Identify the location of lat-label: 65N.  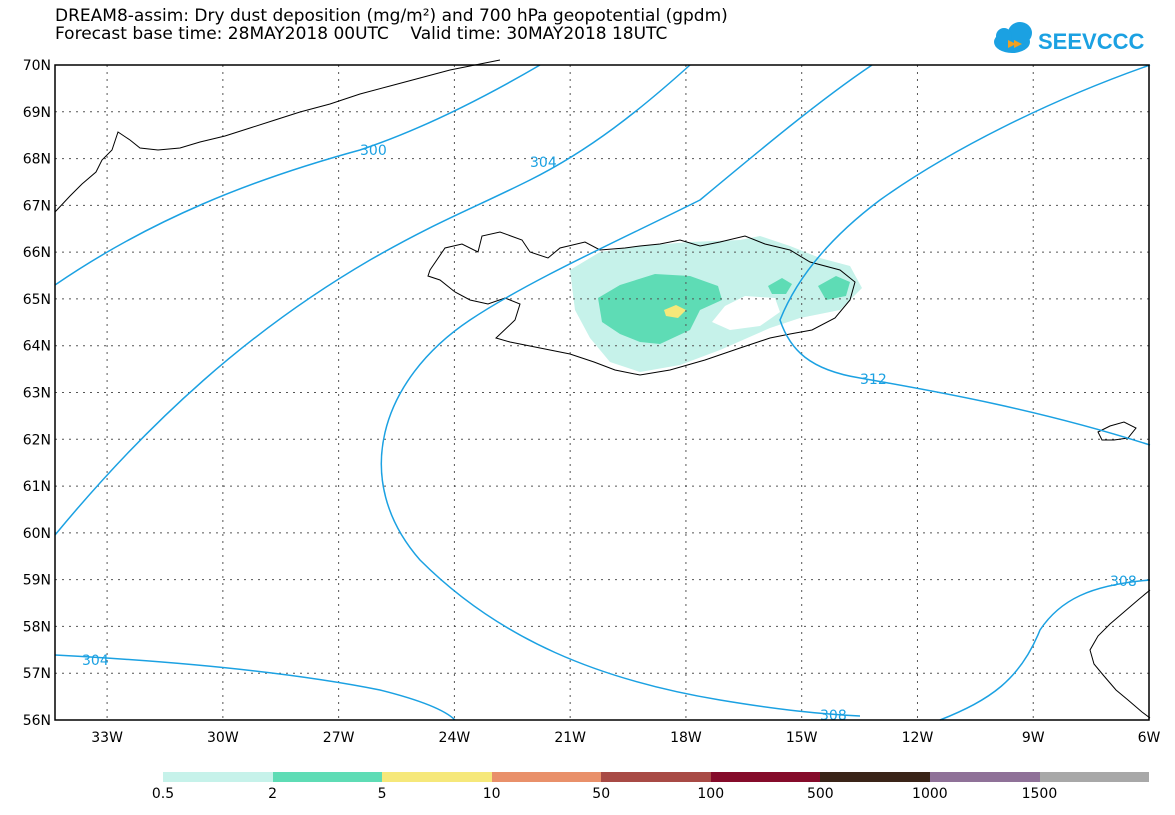
(37, 300).